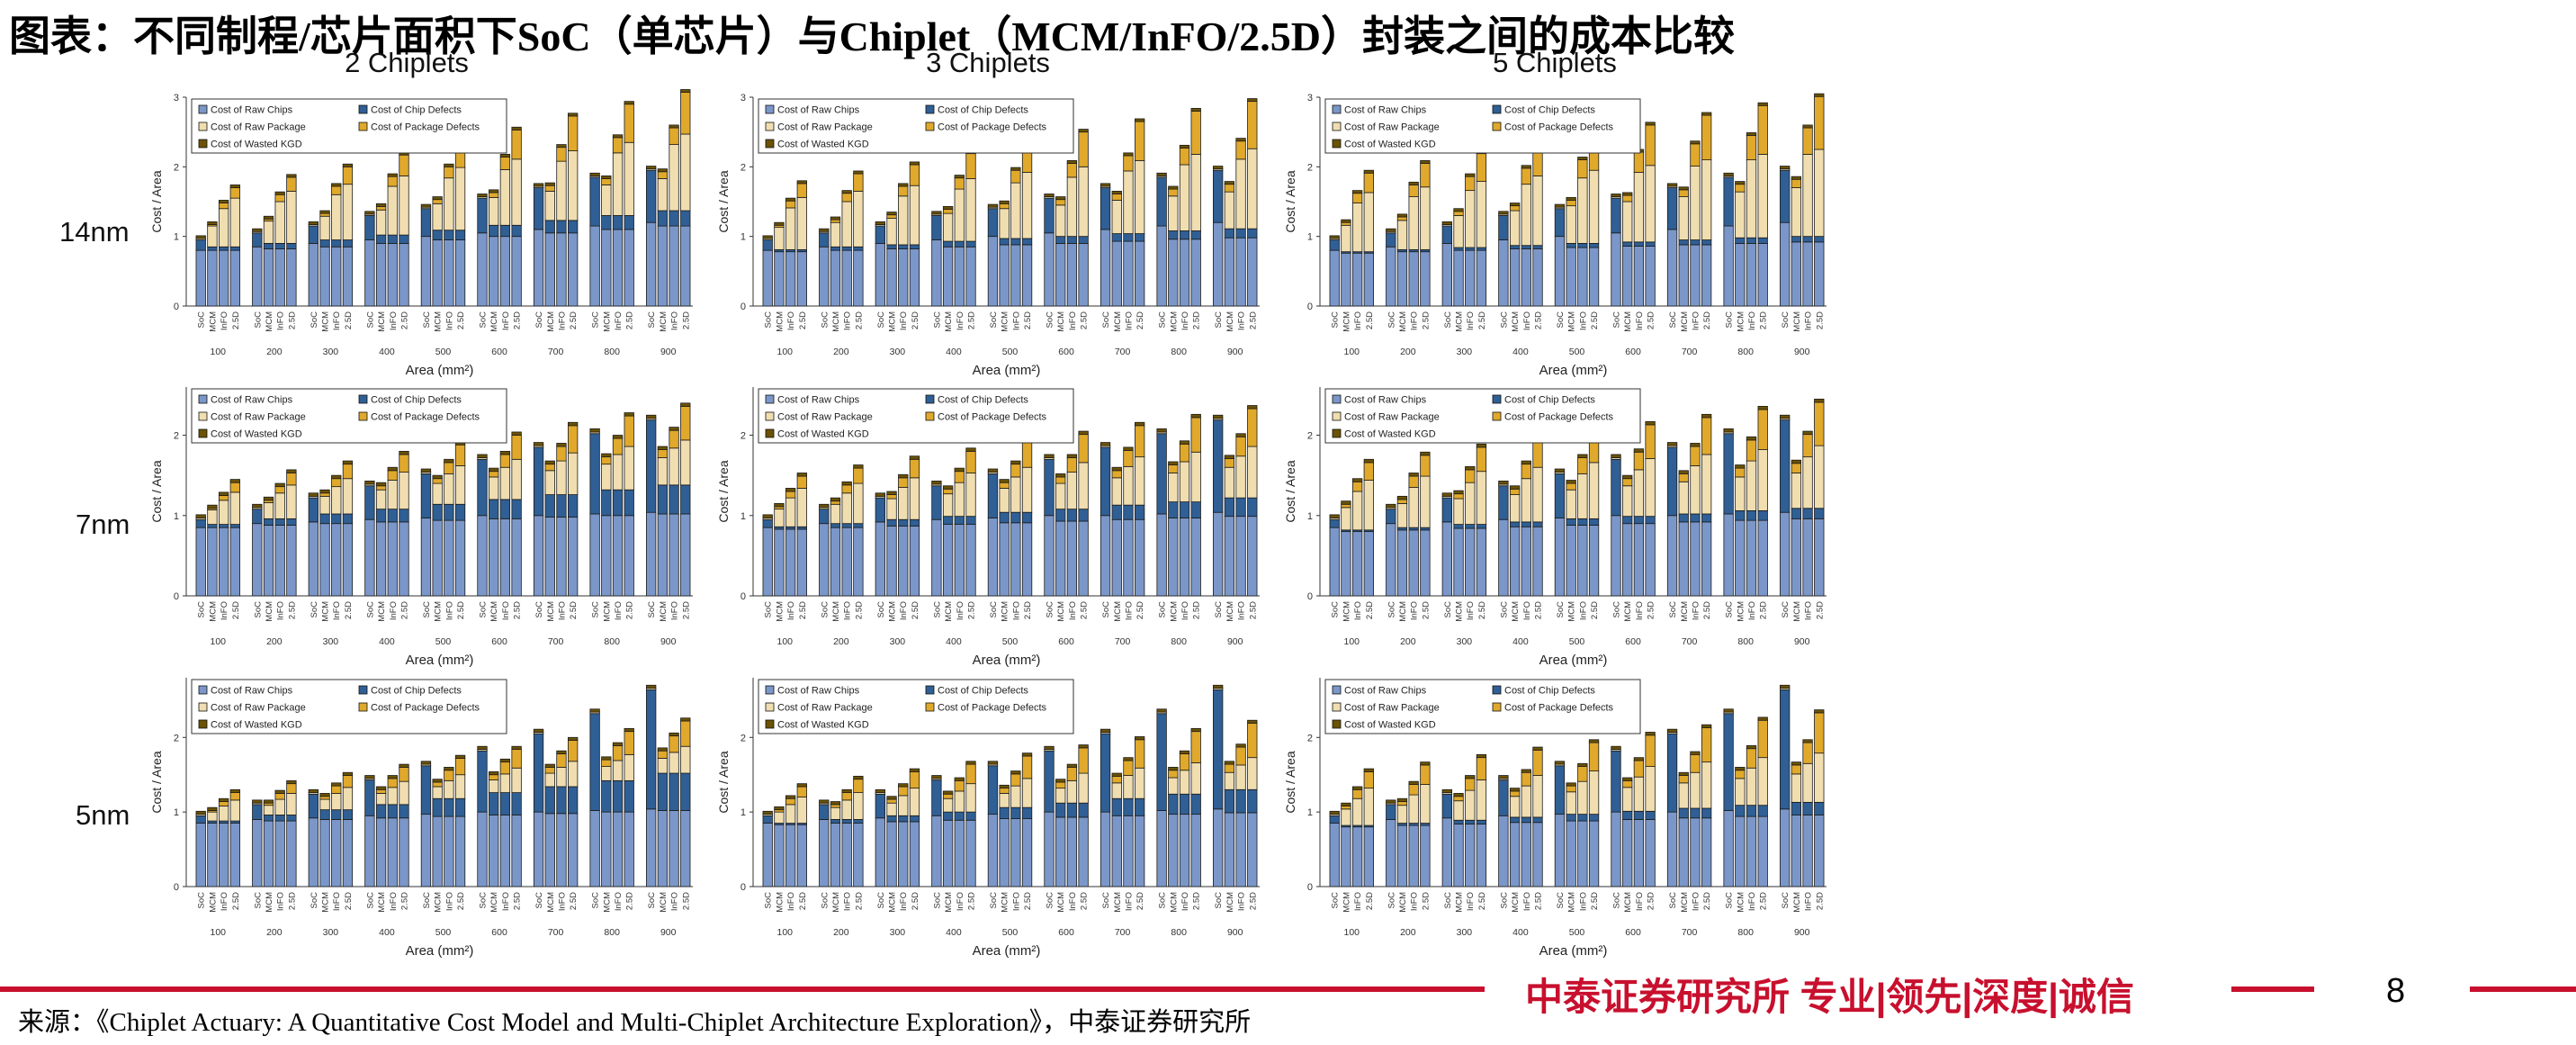  Describe the element at coordinates (1392, 127) in the screenshot. I see `legend-label-cost-of-raw-package: Cost of Raw Package` at that location.